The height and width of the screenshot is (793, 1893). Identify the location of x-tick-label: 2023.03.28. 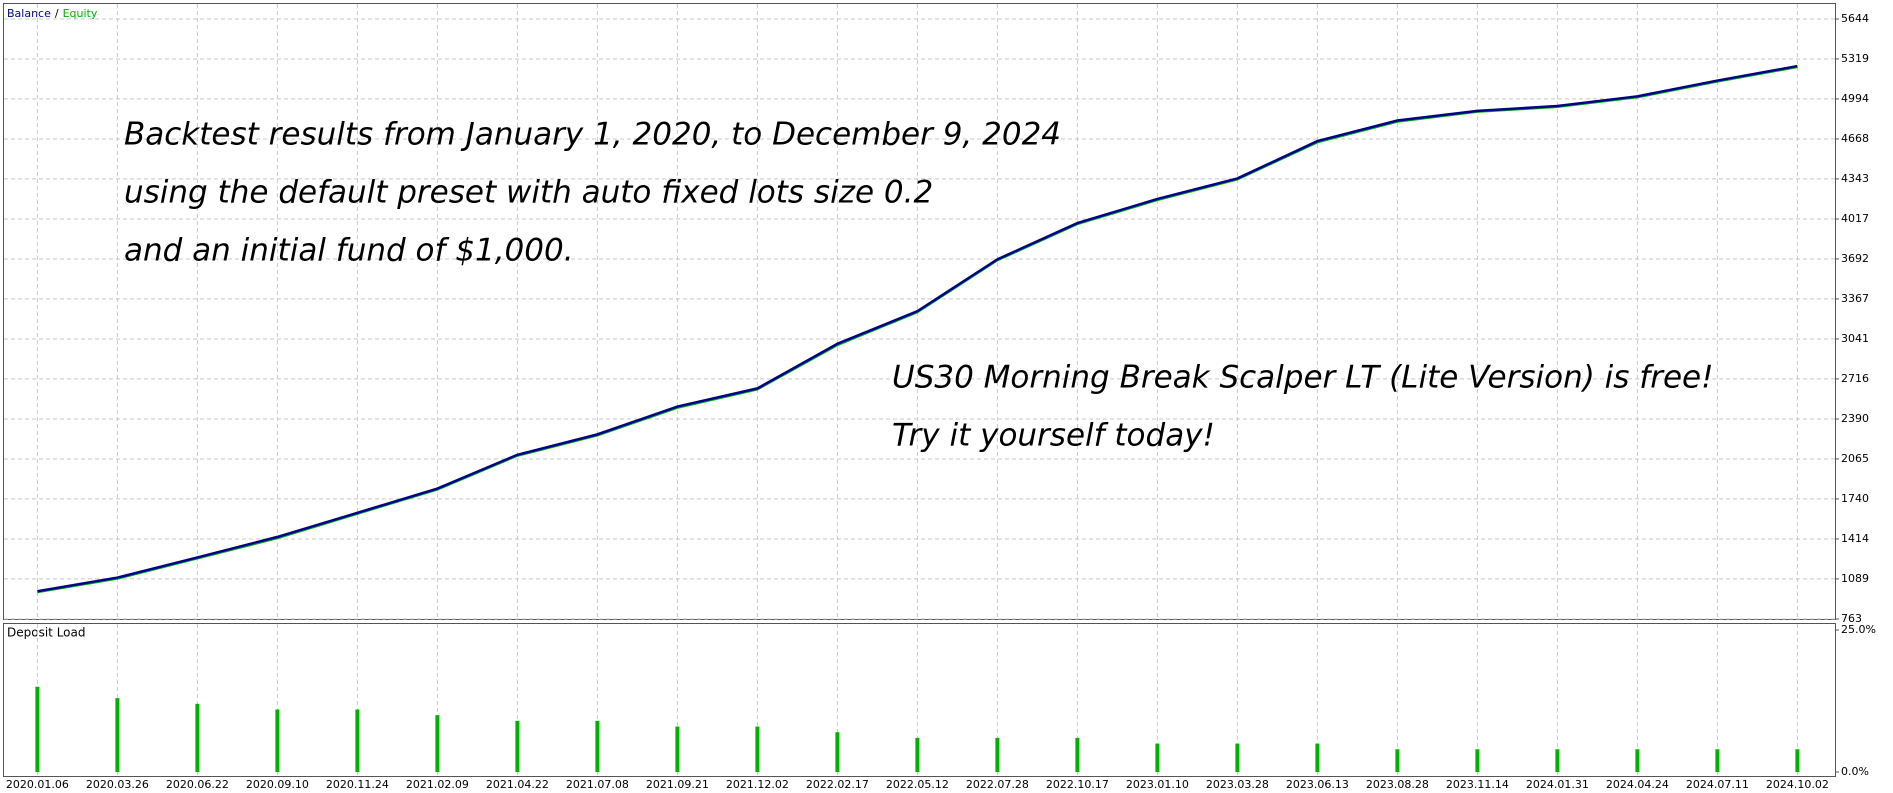
(1237, 784).